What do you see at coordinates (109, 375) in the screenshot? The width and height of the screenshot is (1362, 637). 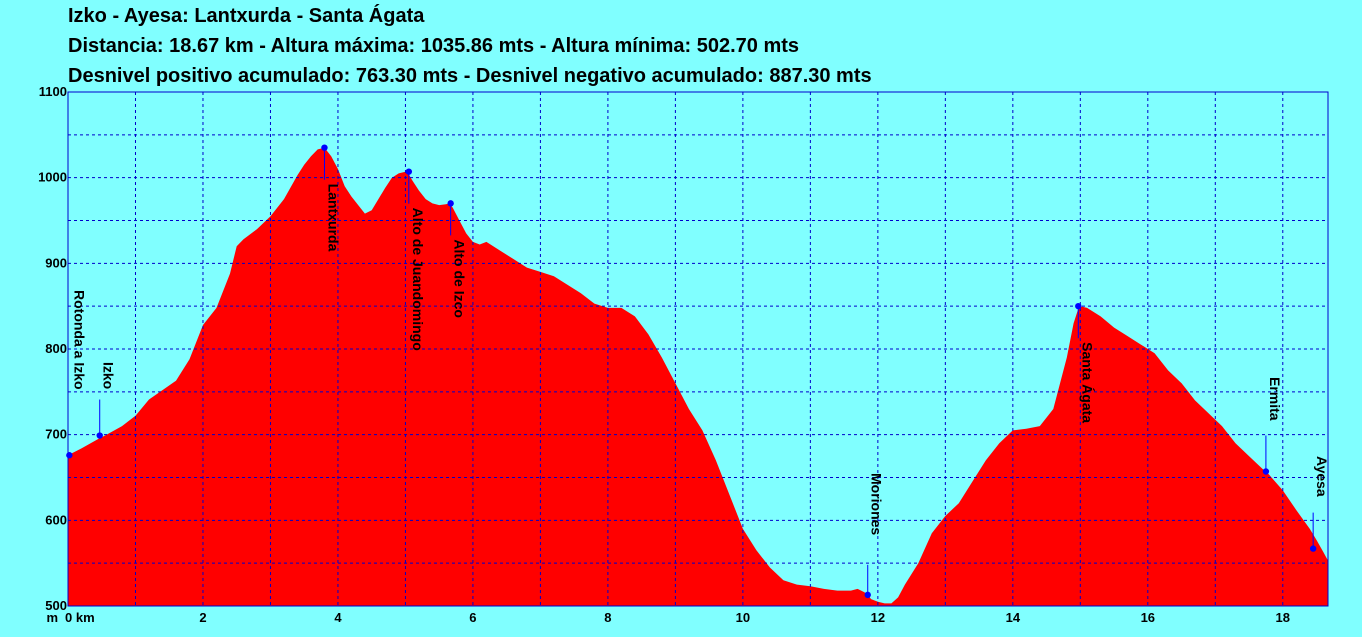 I see `waypoint-label: Izko` at bounding box center [109, 375].